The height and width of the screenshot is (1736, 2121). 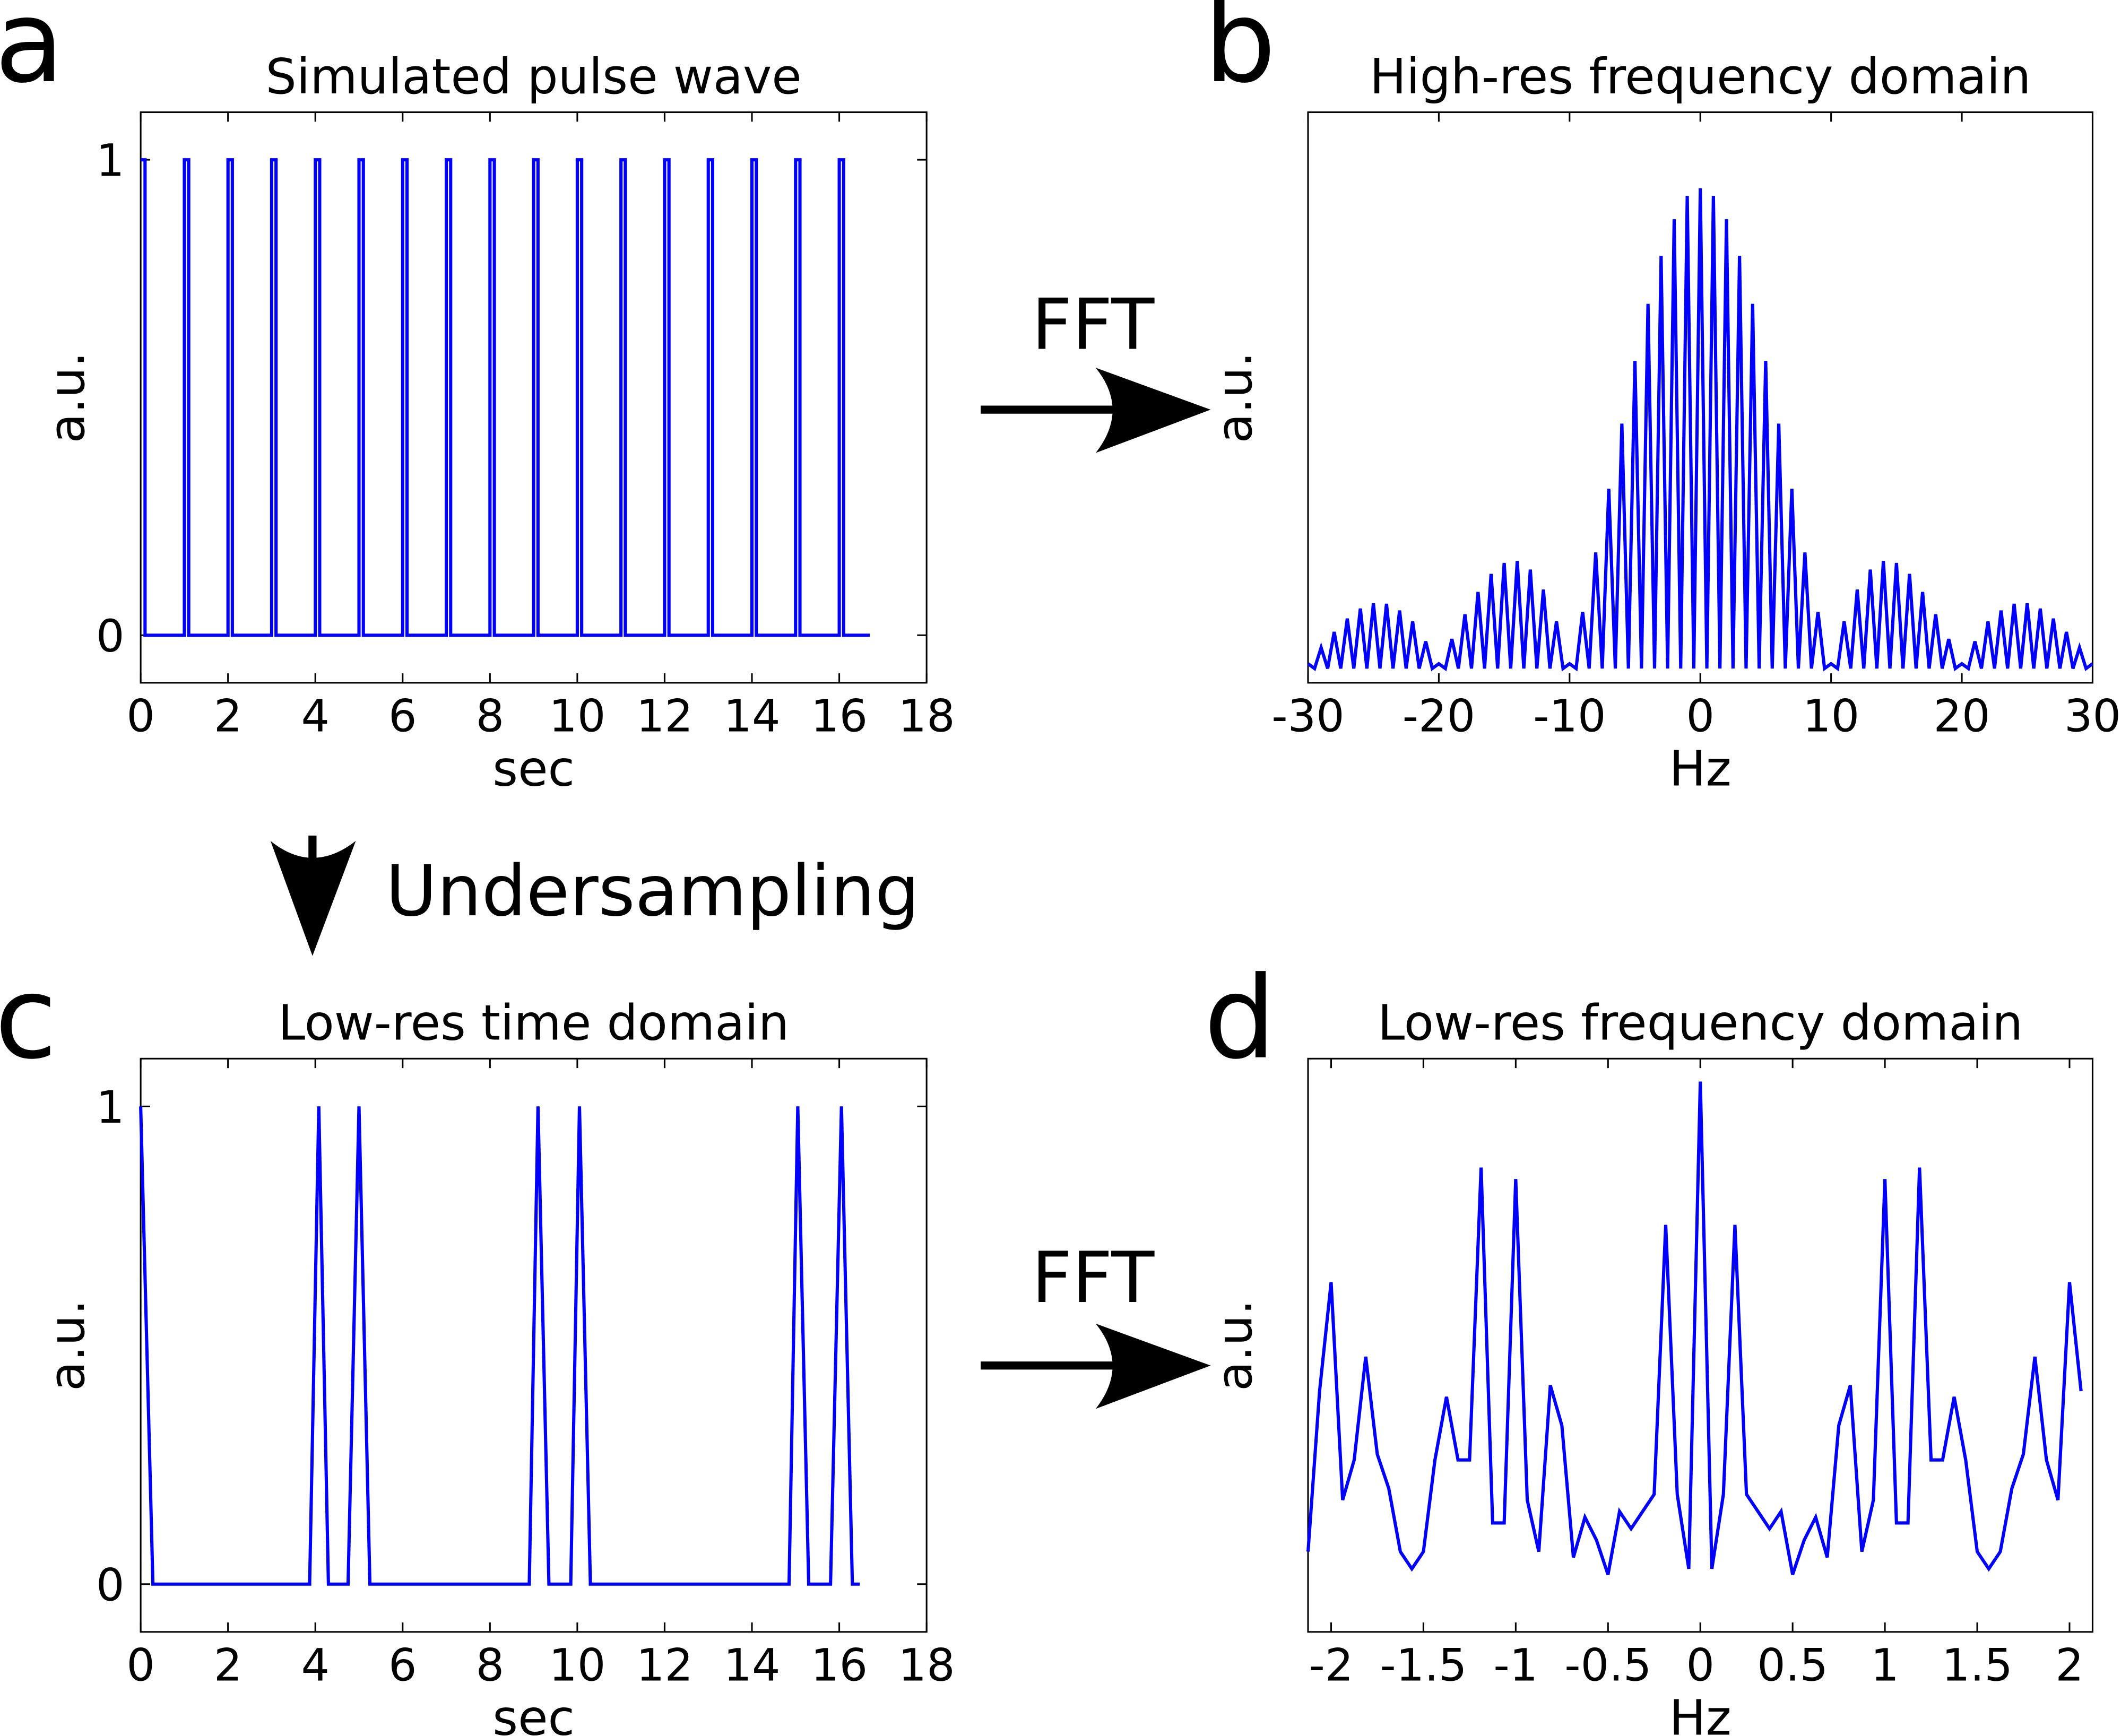 What do you see at coordinates (1885, 1665) in the screenshot?
I see `x-tick-label: 1` at bounding box center [1885, 1665].